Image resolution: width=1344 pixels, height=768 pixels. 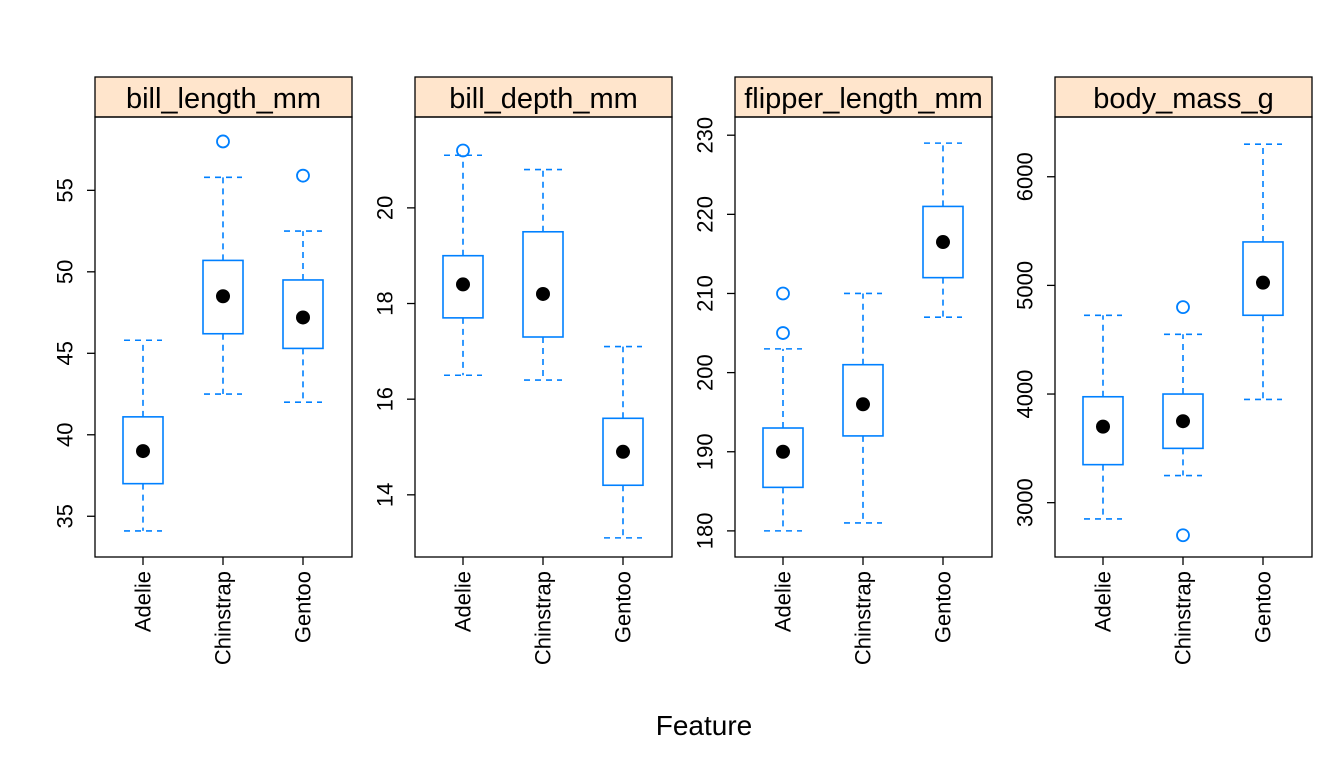 I want to click on y-tick-label: 40, so click(x=65, y=435).